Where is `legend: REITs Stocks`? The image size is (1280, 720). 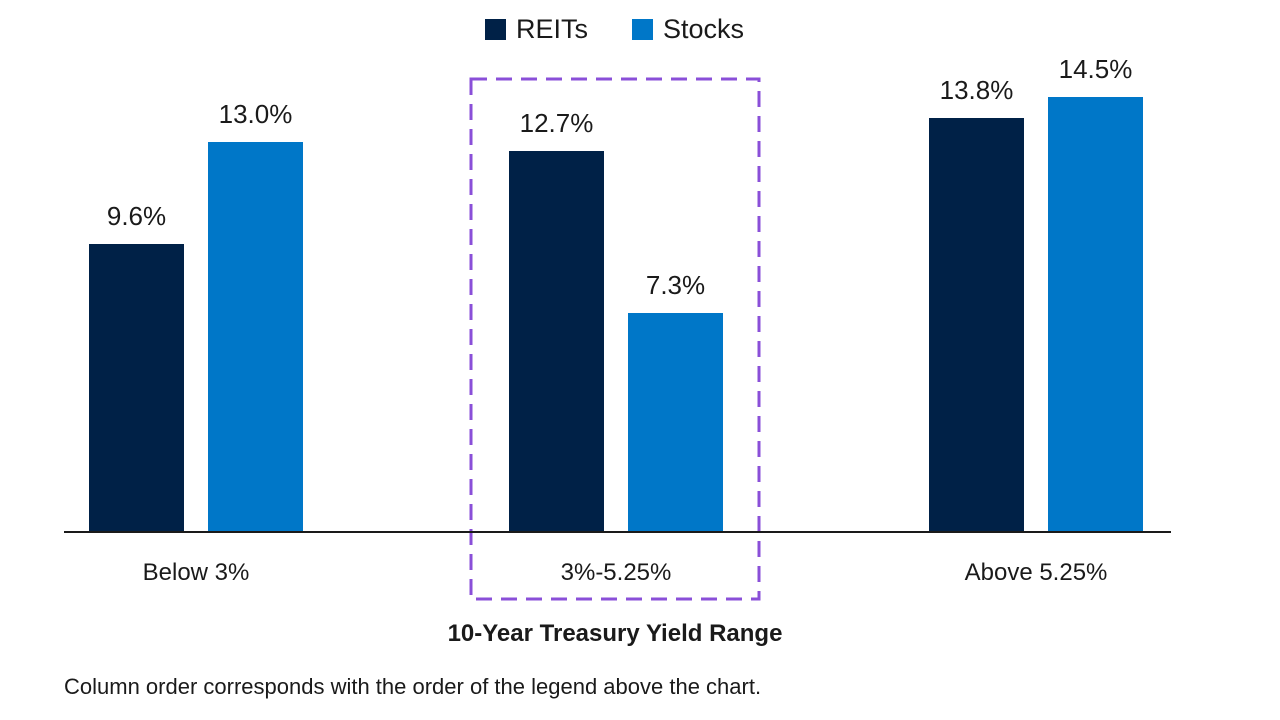
legend: REITs Stocks is located at coordinates (636, 29).